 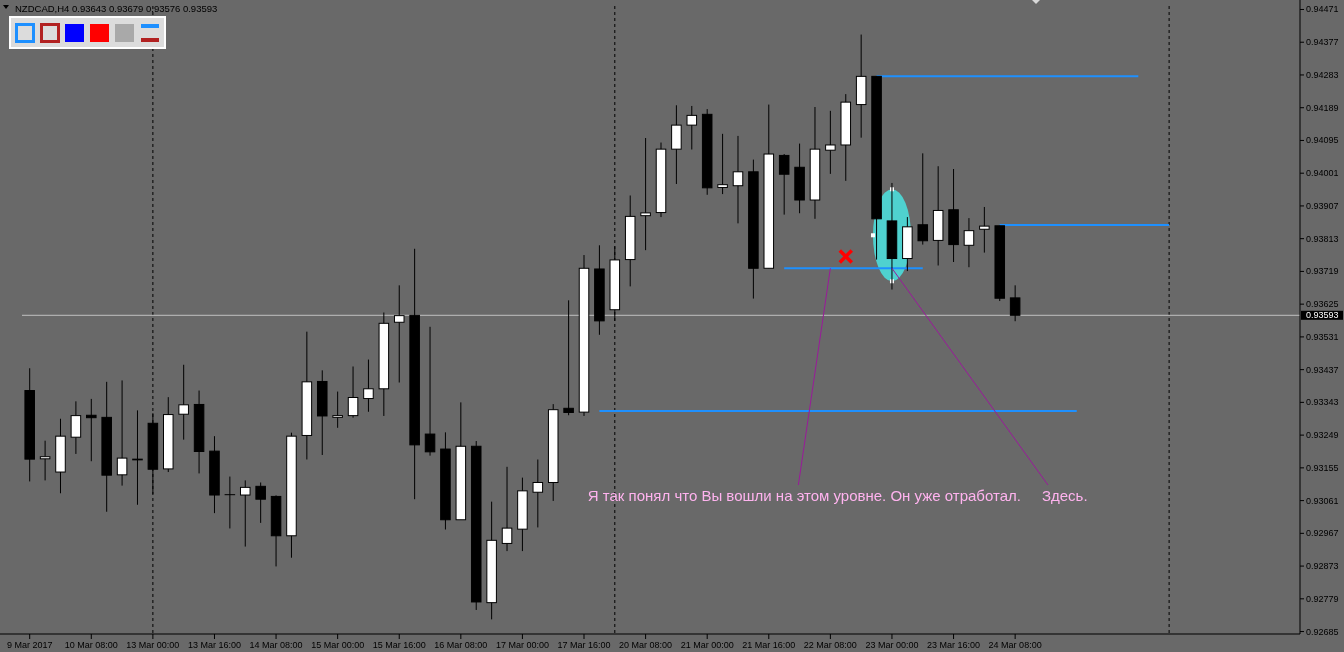 I want to click on x-tick-label: 22 Mar 08:00, so click(x=830, y=645).